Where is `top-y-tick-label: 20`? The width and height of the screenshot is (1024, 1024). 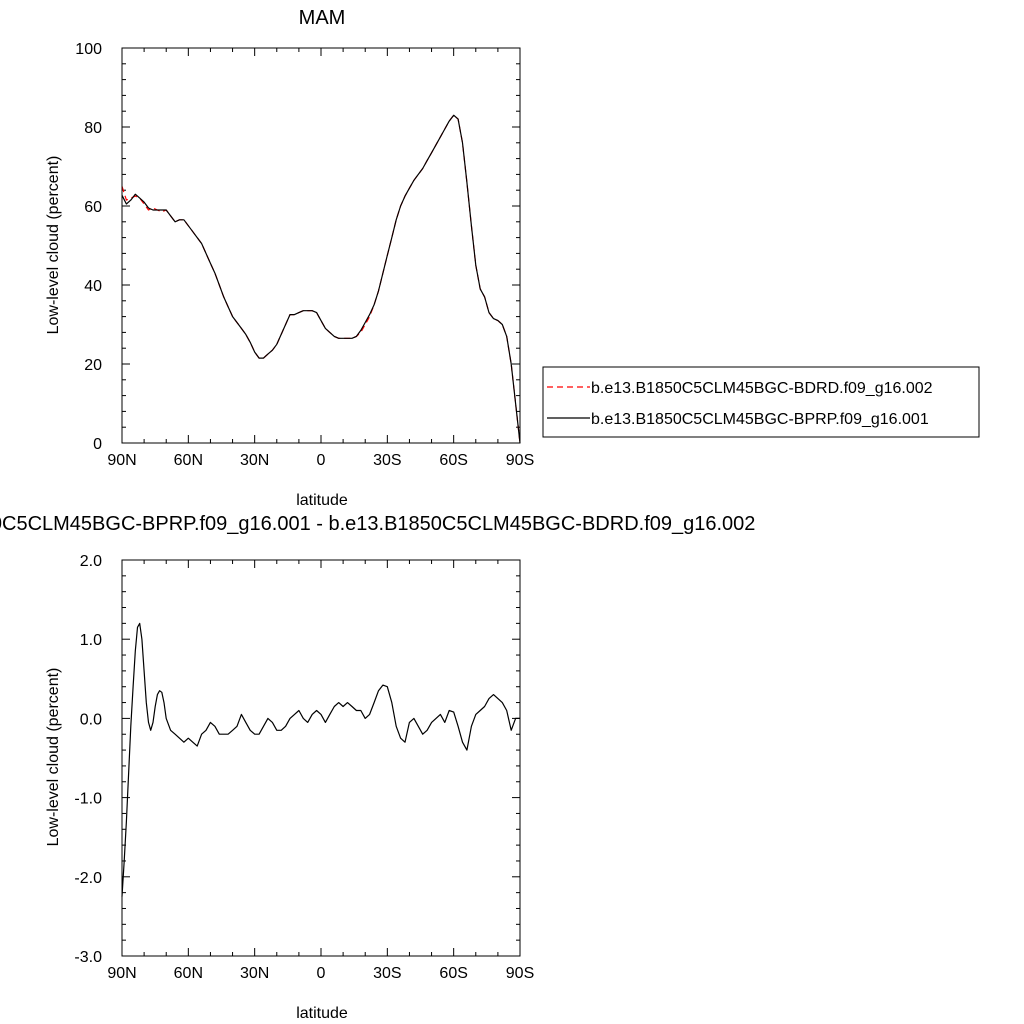 top-y-tick-label: 20 is located at coordinates (93, 365).